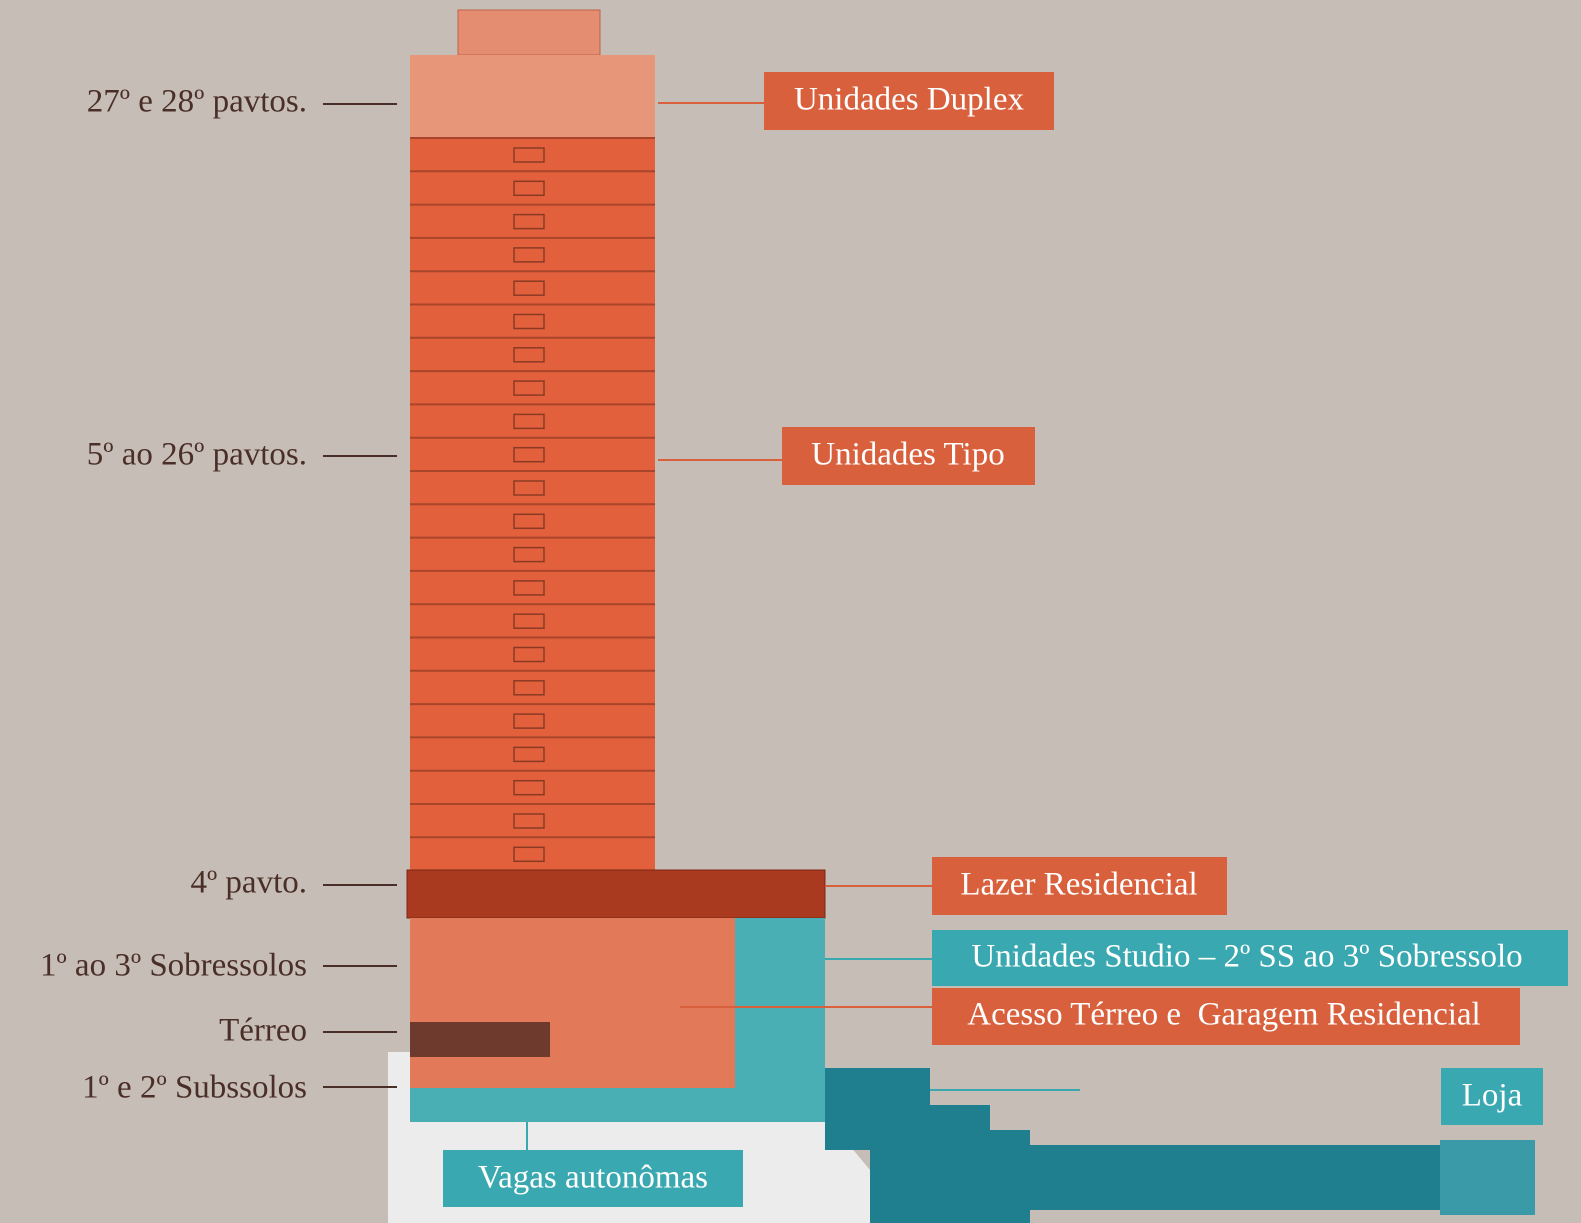  Describe the element at coordinates (173, 966) in the screenshot. I see `floor-label: 1º ao 3º Sobressolos` at that location.